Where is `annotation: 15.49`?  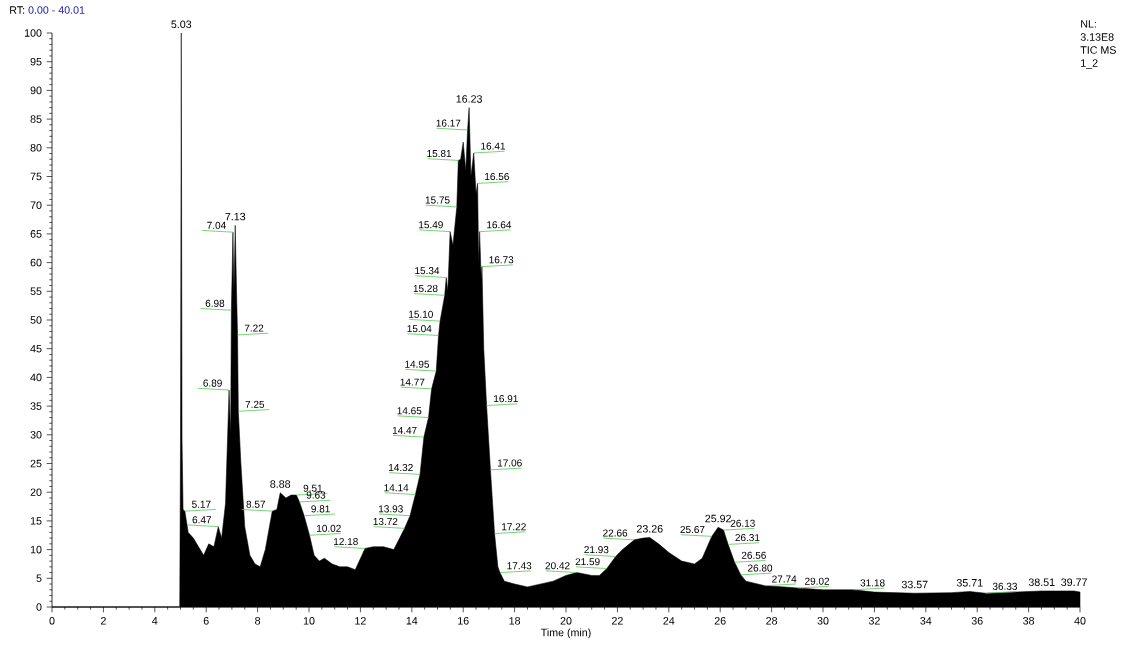
annotation: 15.49 is located at coordinates (431, 225).